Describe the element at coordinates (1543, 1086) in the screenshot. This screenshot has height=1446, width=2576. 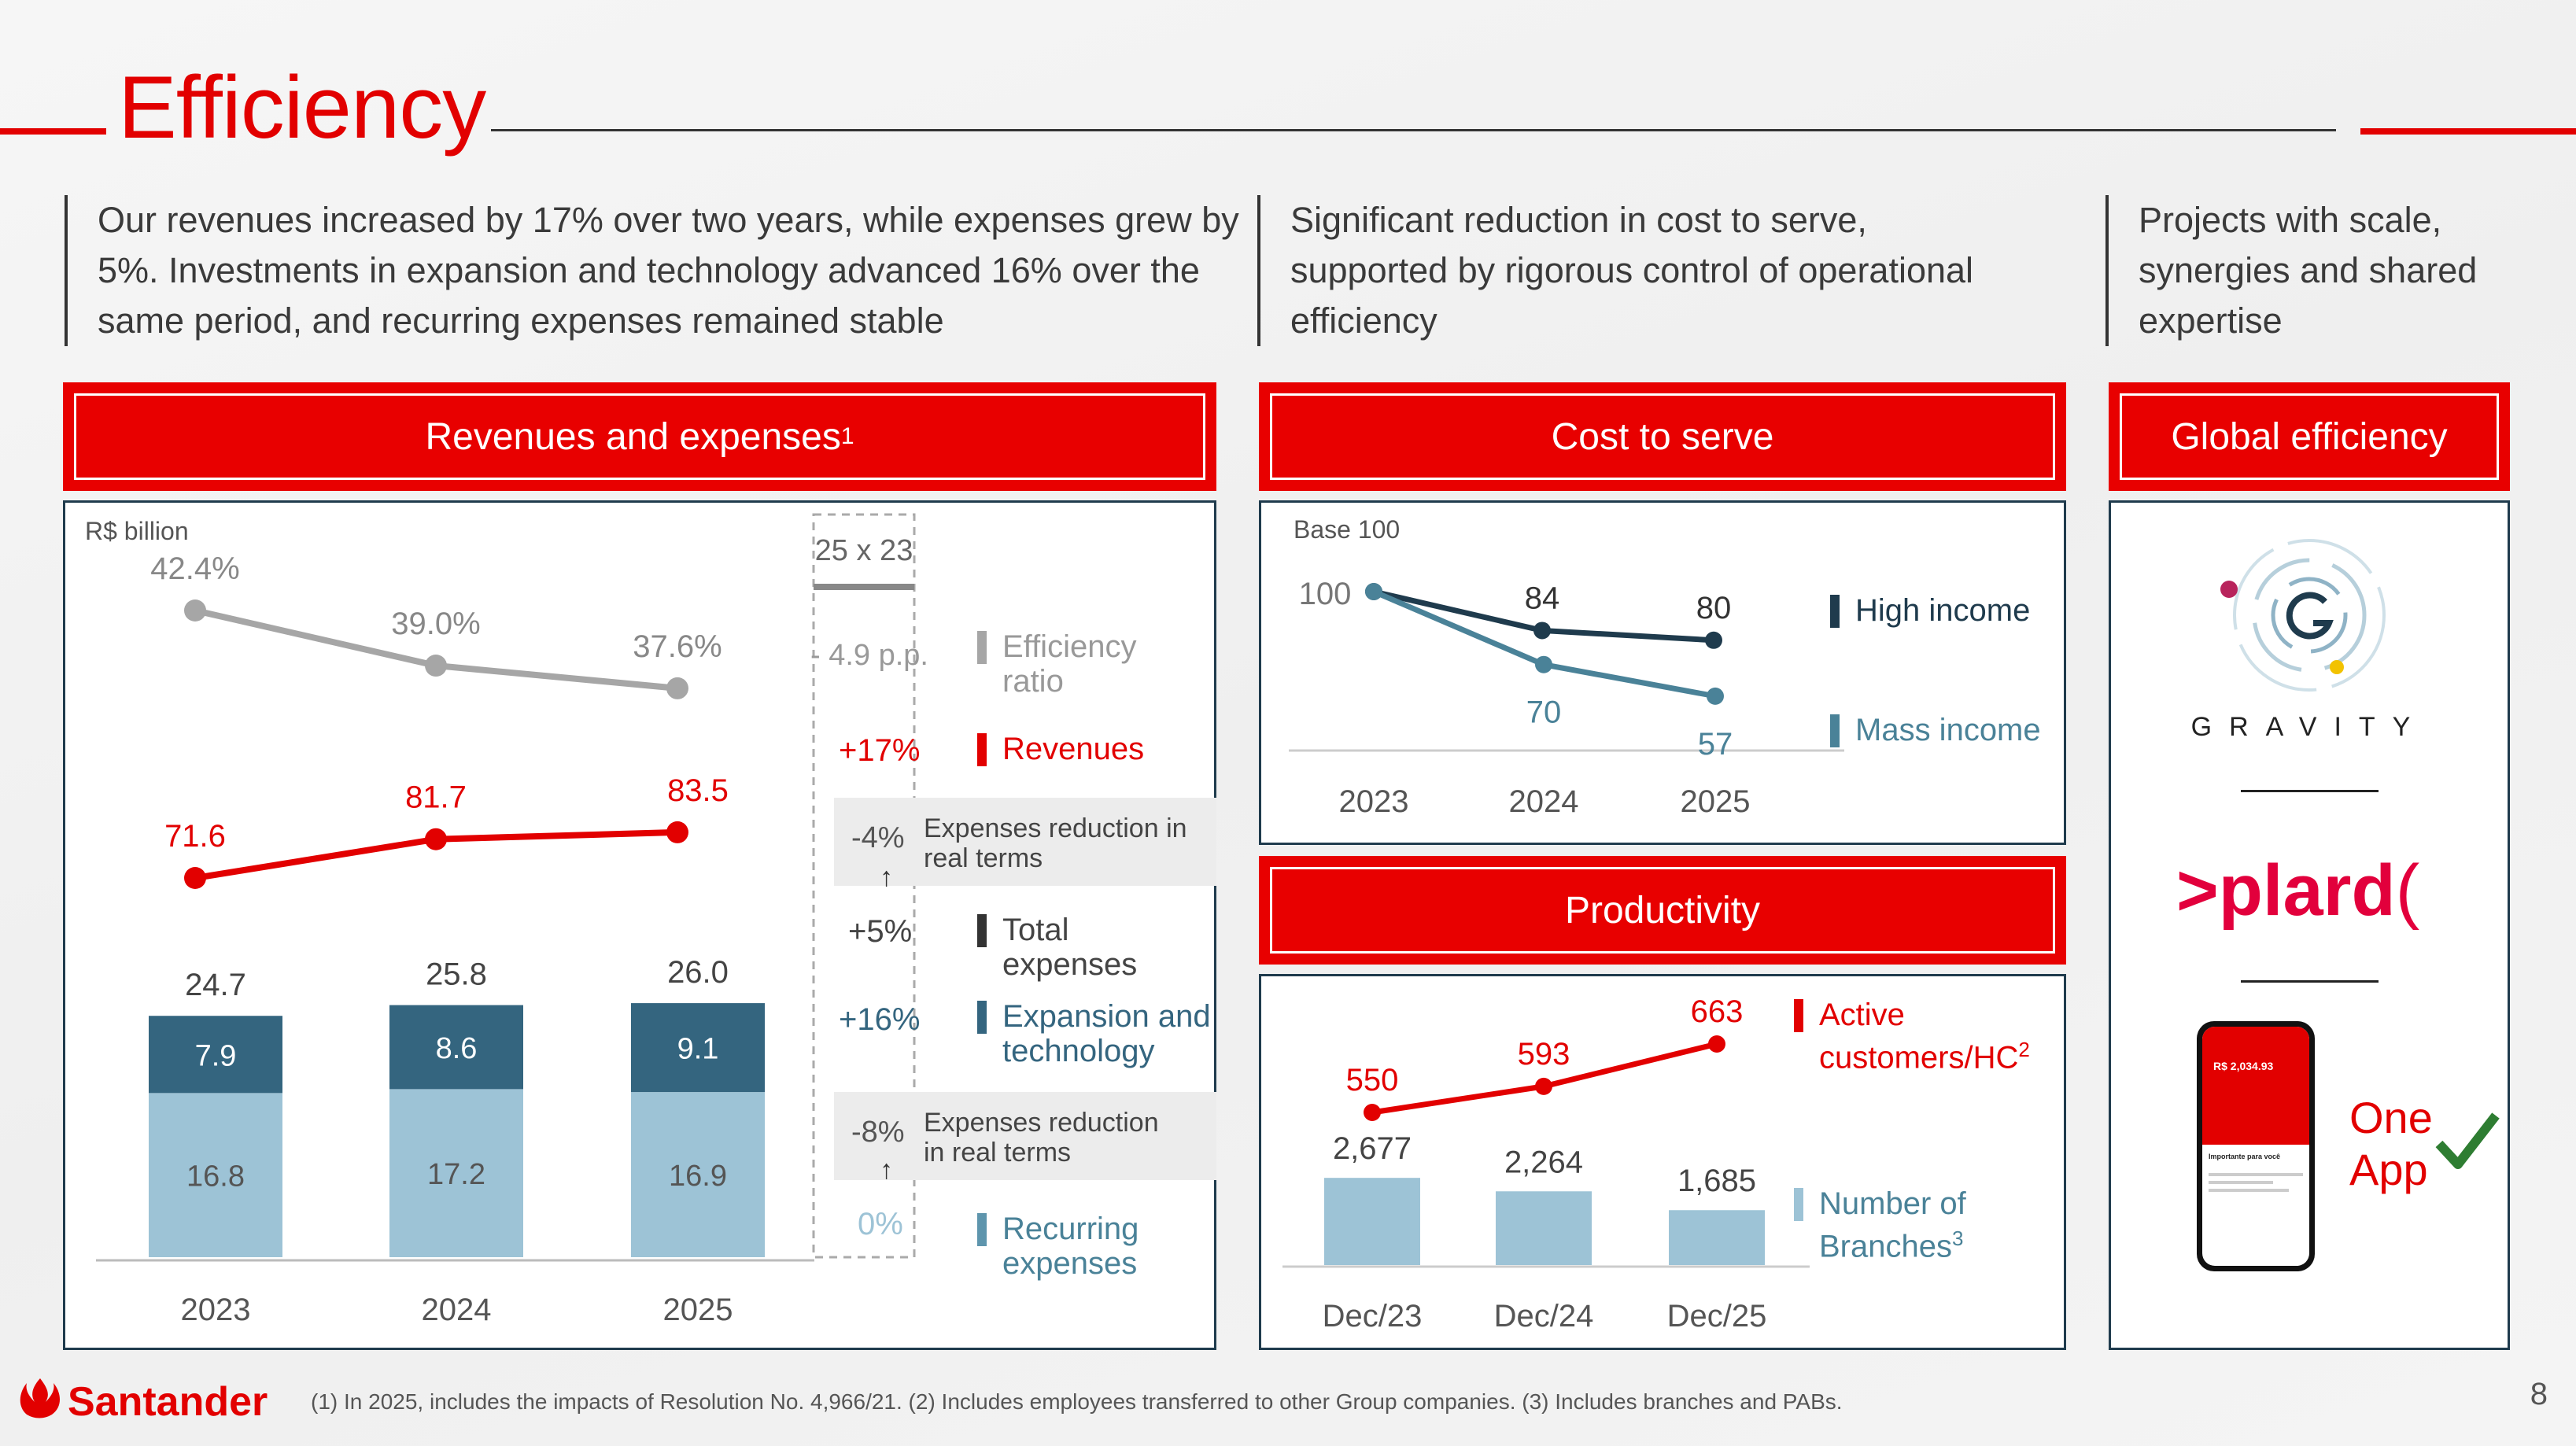
I see `active-point-Dec/24` at that location.